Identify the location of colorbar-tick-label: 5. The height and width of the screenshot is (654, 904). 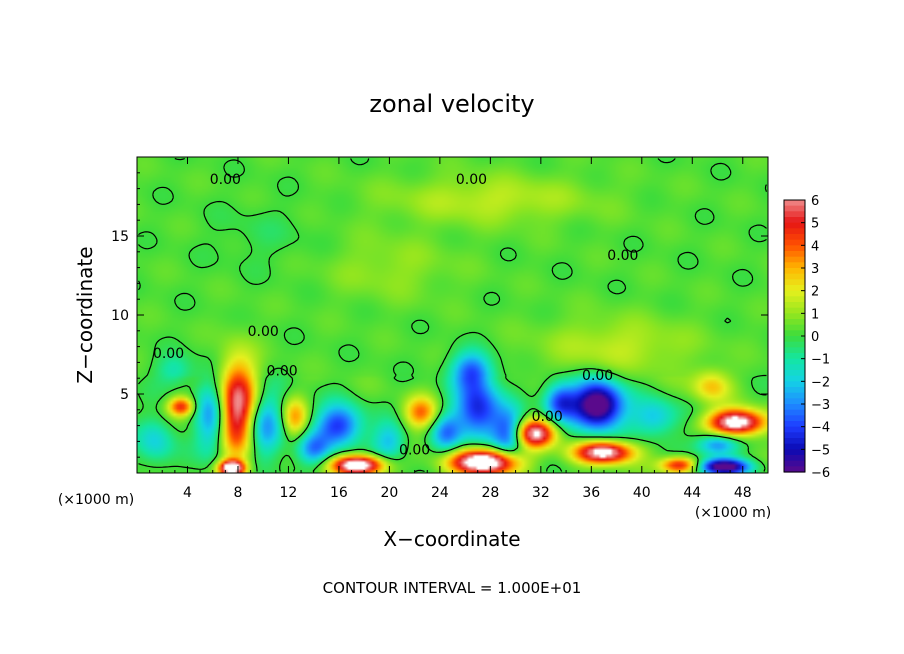
(815, 224).